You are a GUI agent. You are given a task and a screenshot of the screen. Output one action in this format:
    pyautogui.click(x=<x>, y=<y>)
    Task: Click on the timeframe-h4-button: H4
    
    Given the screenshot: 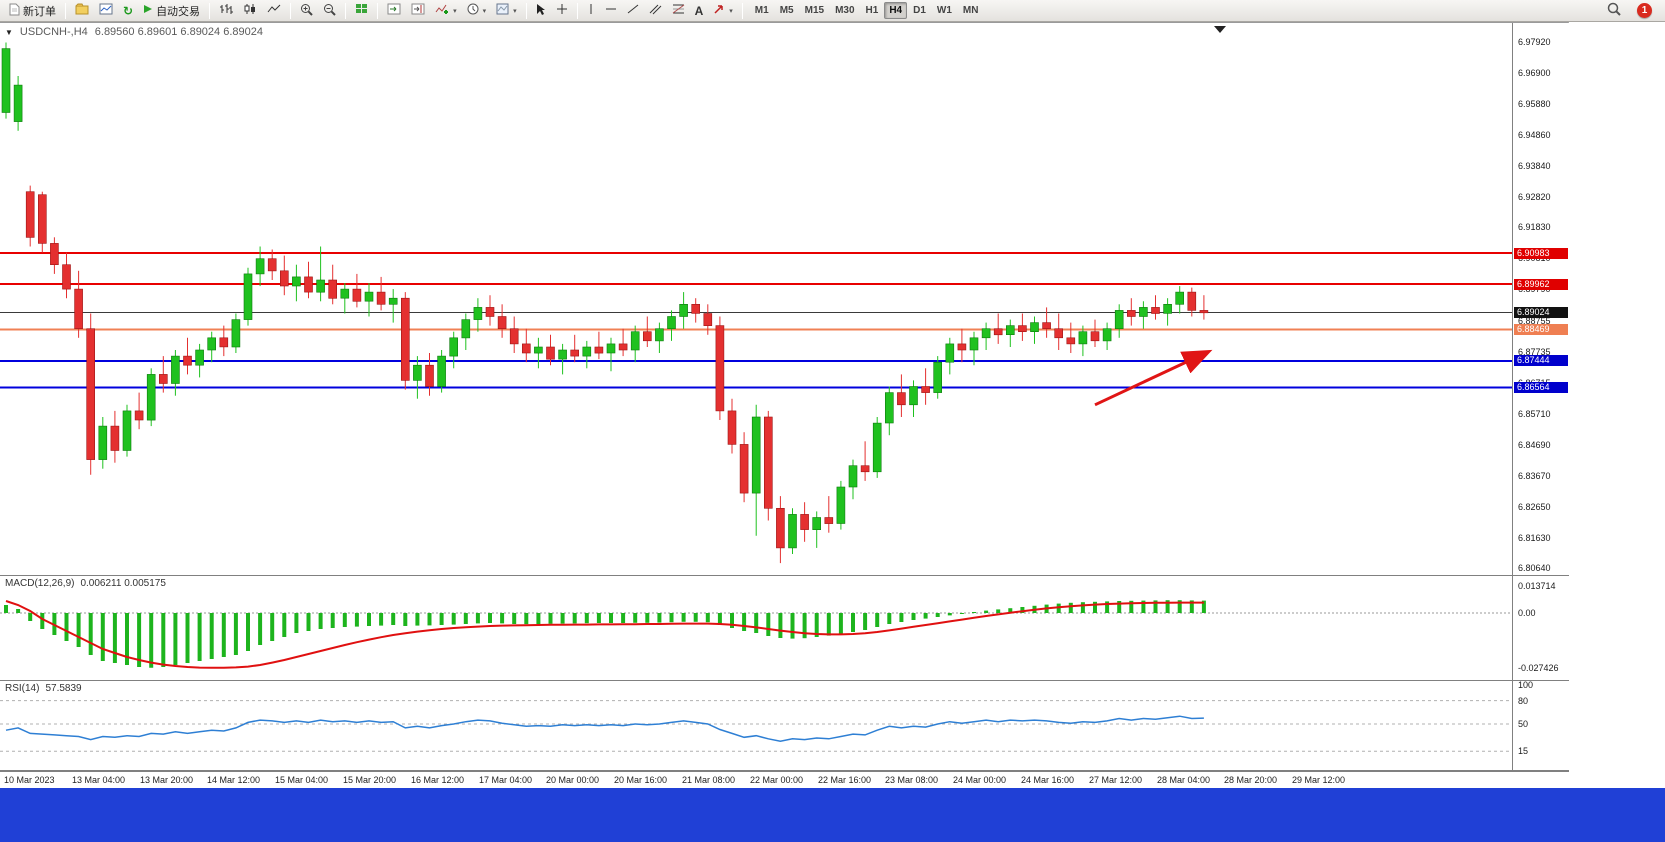 What is the action you would take?
    pyautogui.click(x=896, y=10)
    